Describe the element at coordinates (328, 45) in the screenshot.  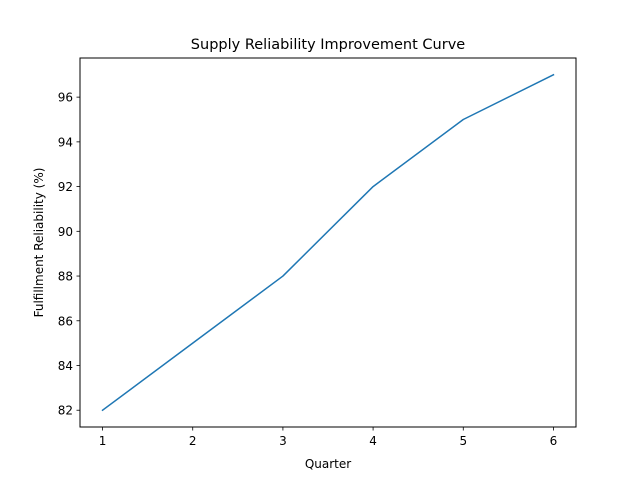
I see `chart-title: Supply Reliability Improvement Curve` at that location.